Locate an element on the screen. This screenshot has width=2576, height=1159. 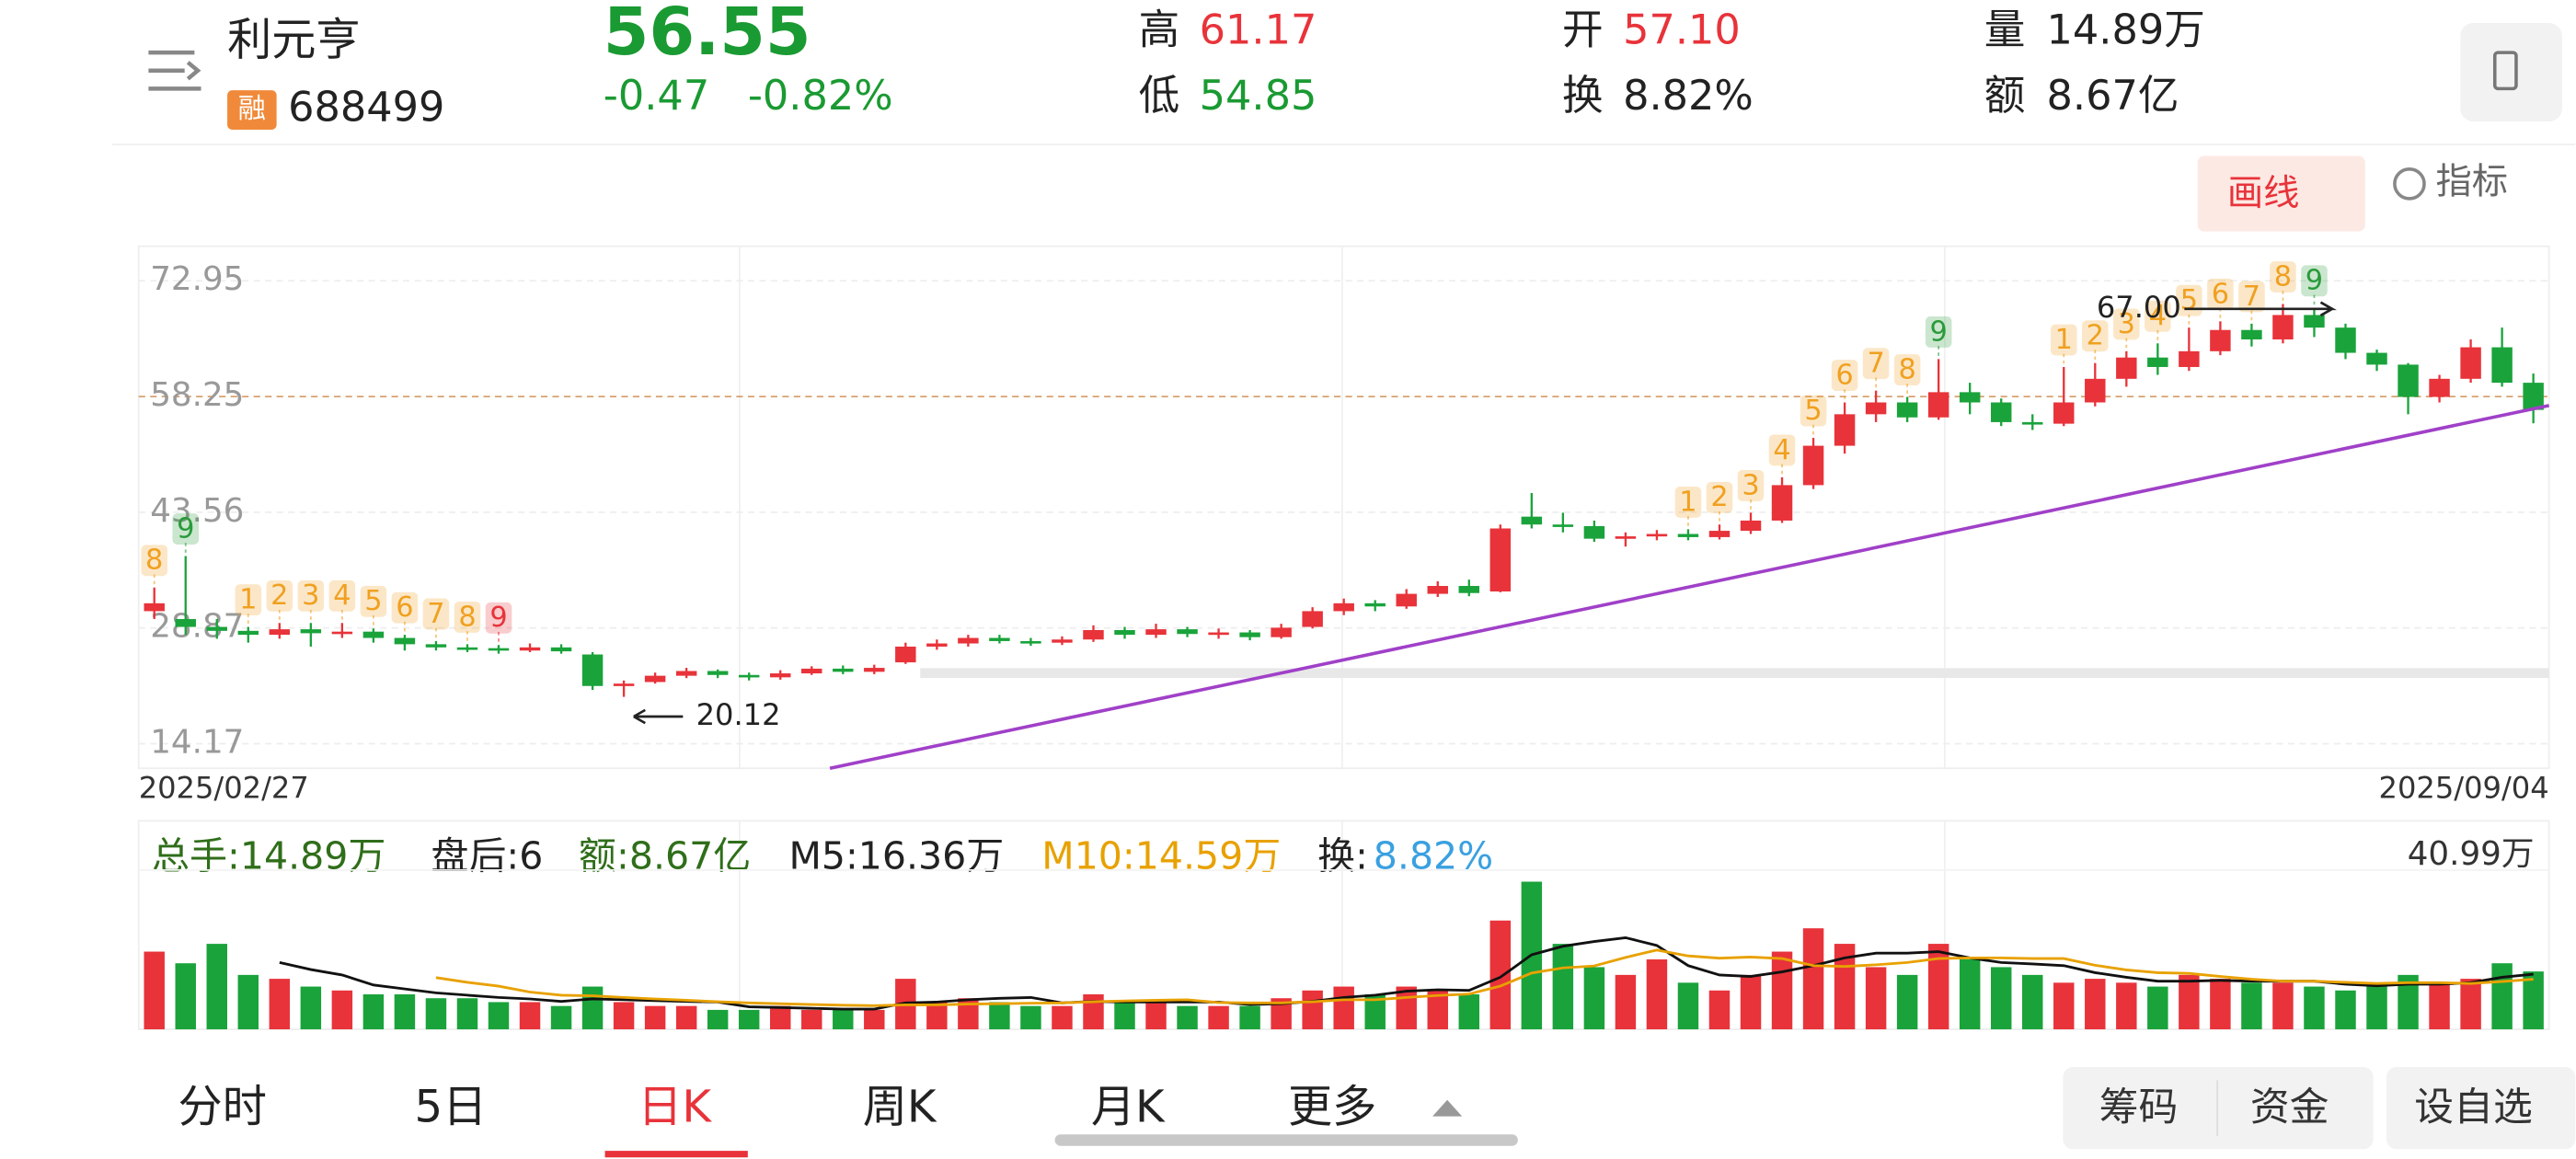
tab: 日K is located at coordinates (675, 1106).